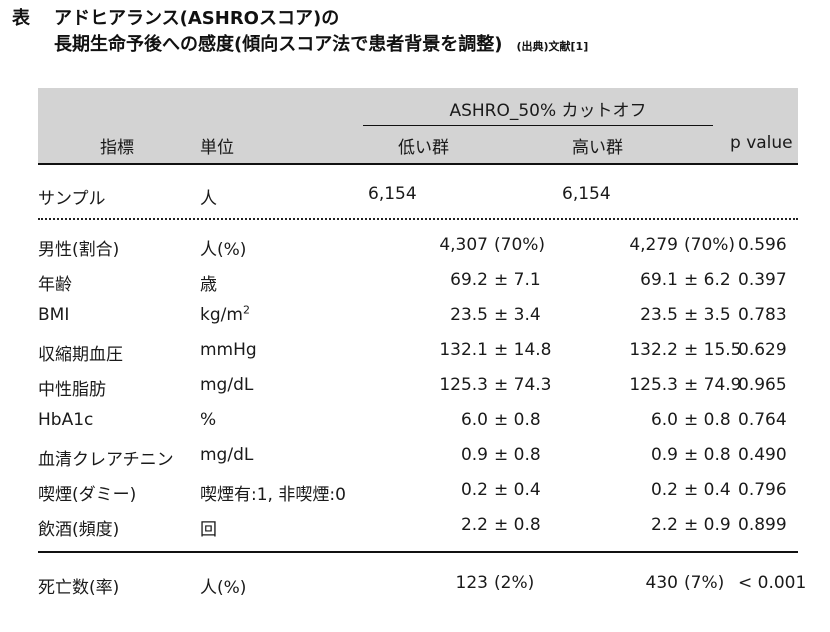 The image size is (830, 632). What do you see at coordinates (246, 310) in the screenshot?
I see `unit-superscript: 2` at bounding box center [246, 310].